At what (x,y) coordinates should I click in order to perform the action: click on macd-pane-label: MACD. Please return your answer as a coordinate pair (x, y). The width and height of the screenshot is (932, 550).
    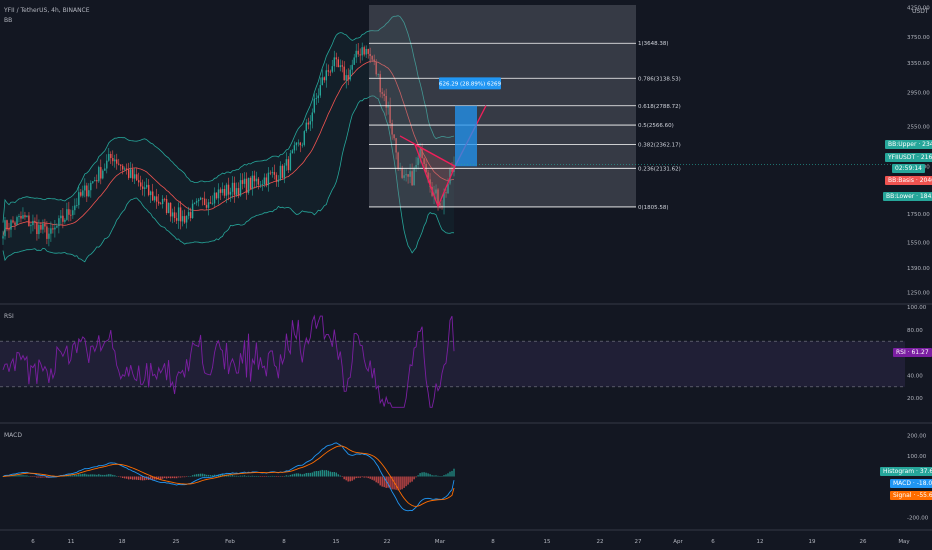
    Looking at the image, I should click on (13, 435).